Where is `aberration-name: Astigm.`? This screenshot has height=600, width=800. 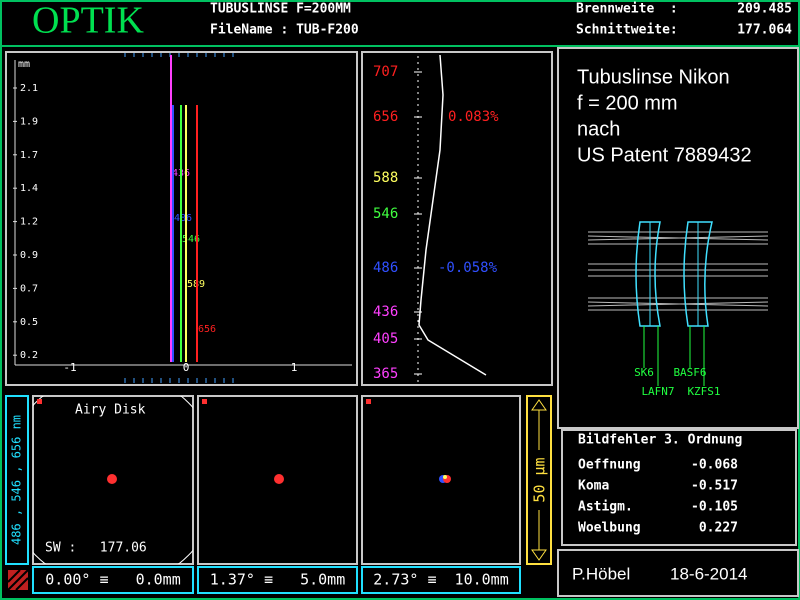
aberration-name: Astigm. is located at coordinates (605, 507).